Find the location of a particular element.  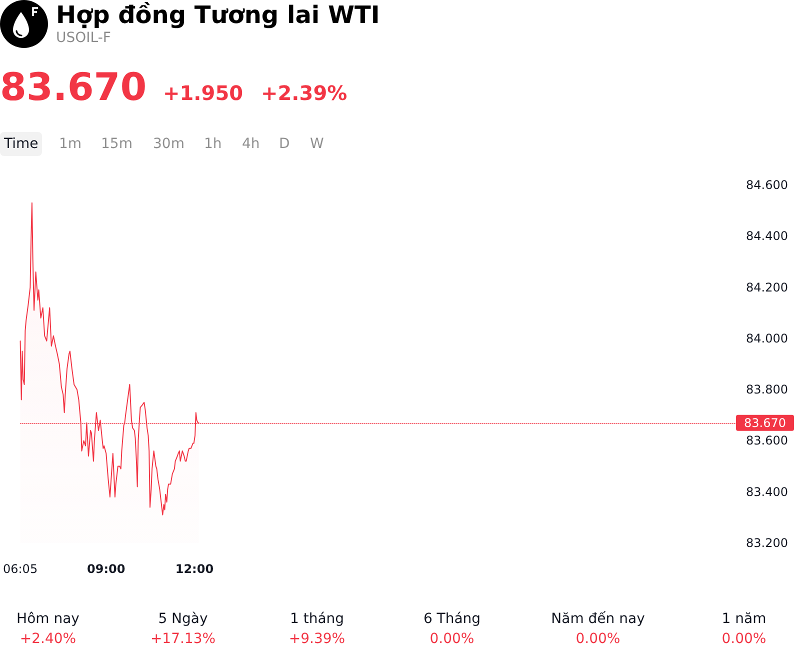

text: +9.39% is located at coordinates (317, 639).